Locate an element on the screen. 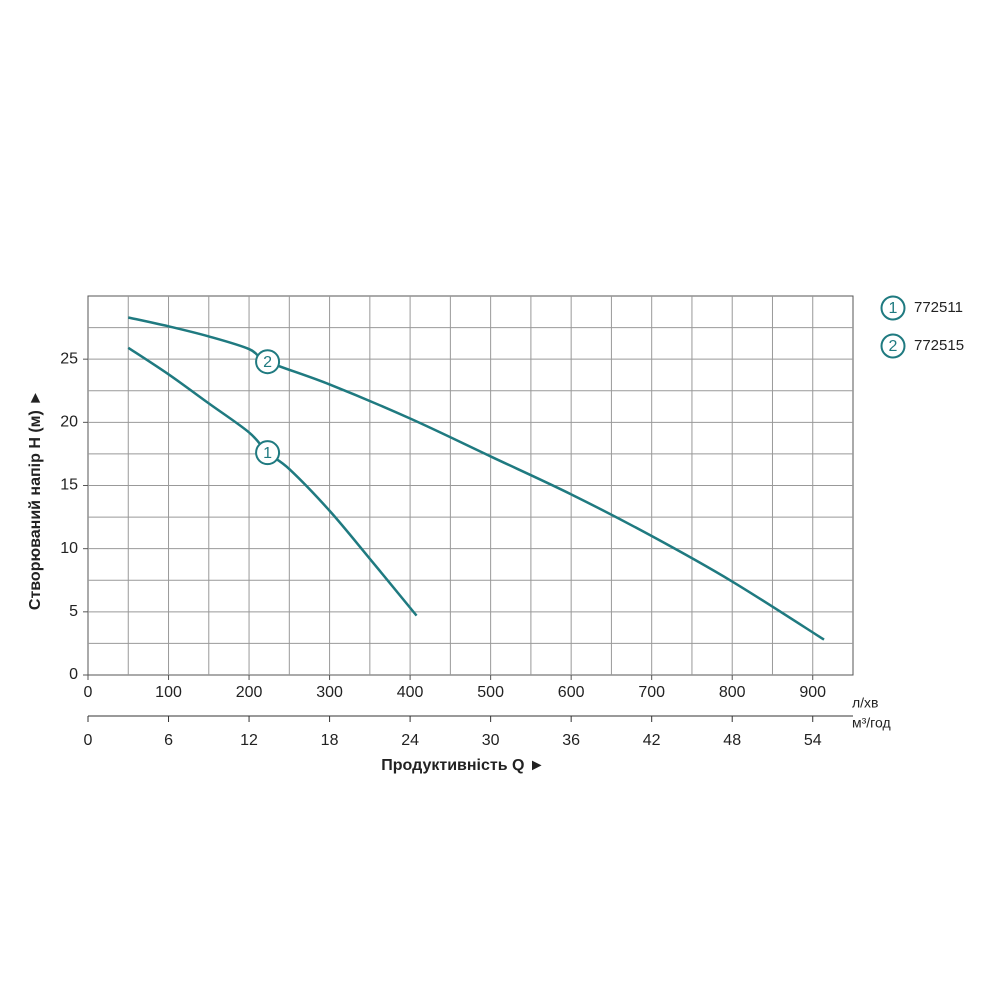  y-tick-label: 5 is located at coordinates (73, 611).